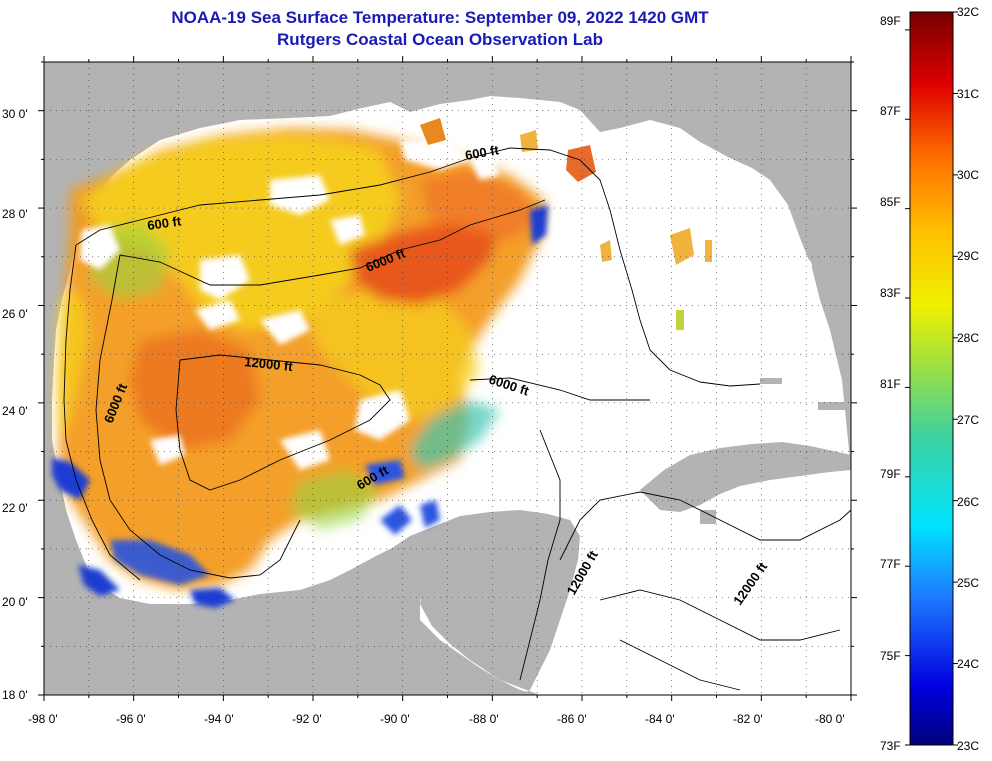  Describe the element at coordinates (890, 746) in the screenshot. I see `cb-f-73: 73F` at that location.